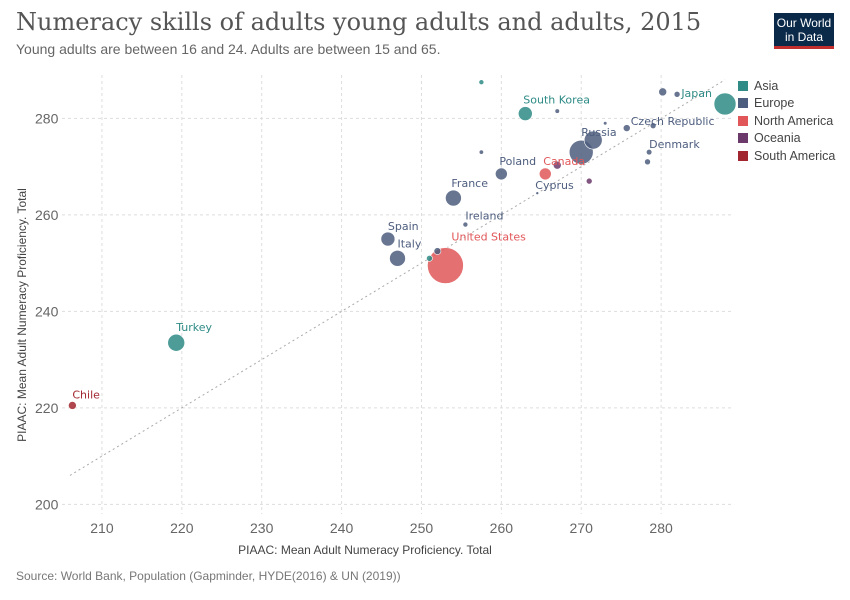  What do you see at coordinates (774, 103) in the screenshot?
I see `legend-label: Europe` at bounding box center [774, 103].